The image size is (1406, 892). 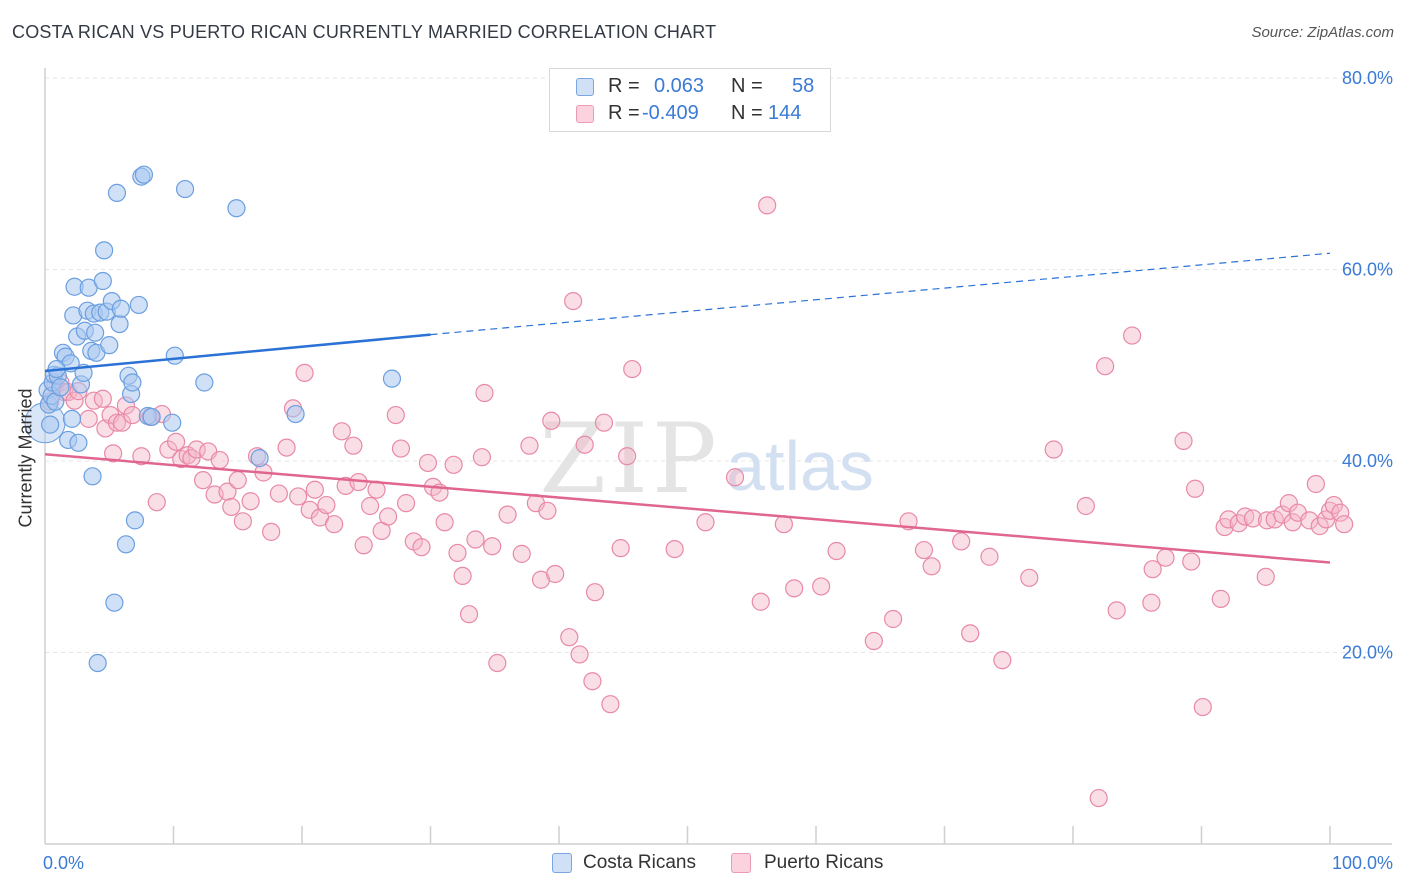 I want to click on y-axis-label: Currently Married, so click(x=25, y=458).